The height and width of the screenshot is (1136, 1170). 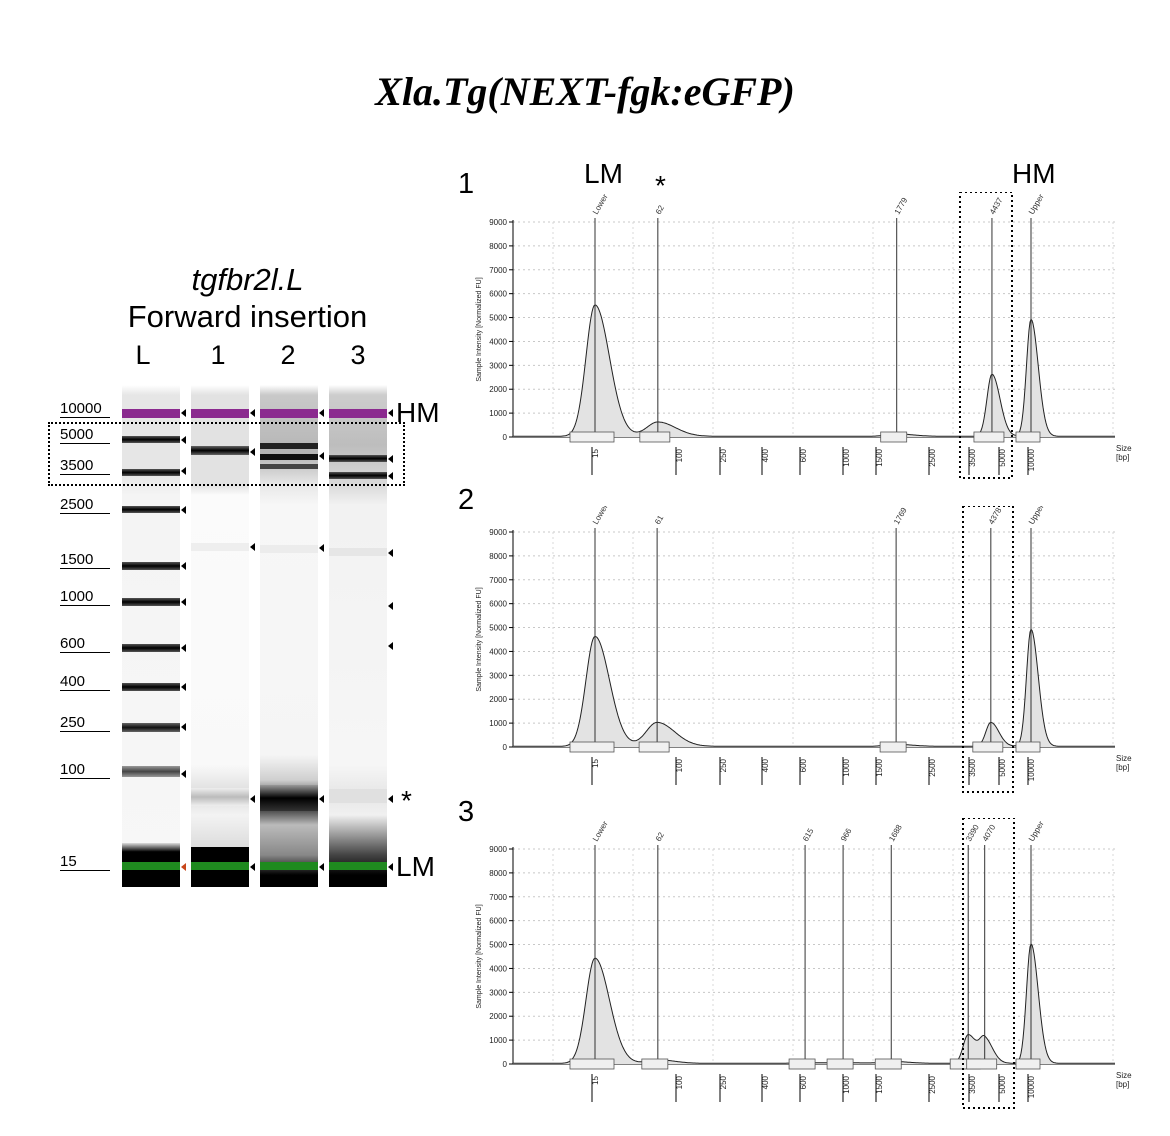 I want to click on peak-label: 4437, so click(x=996, y=206).